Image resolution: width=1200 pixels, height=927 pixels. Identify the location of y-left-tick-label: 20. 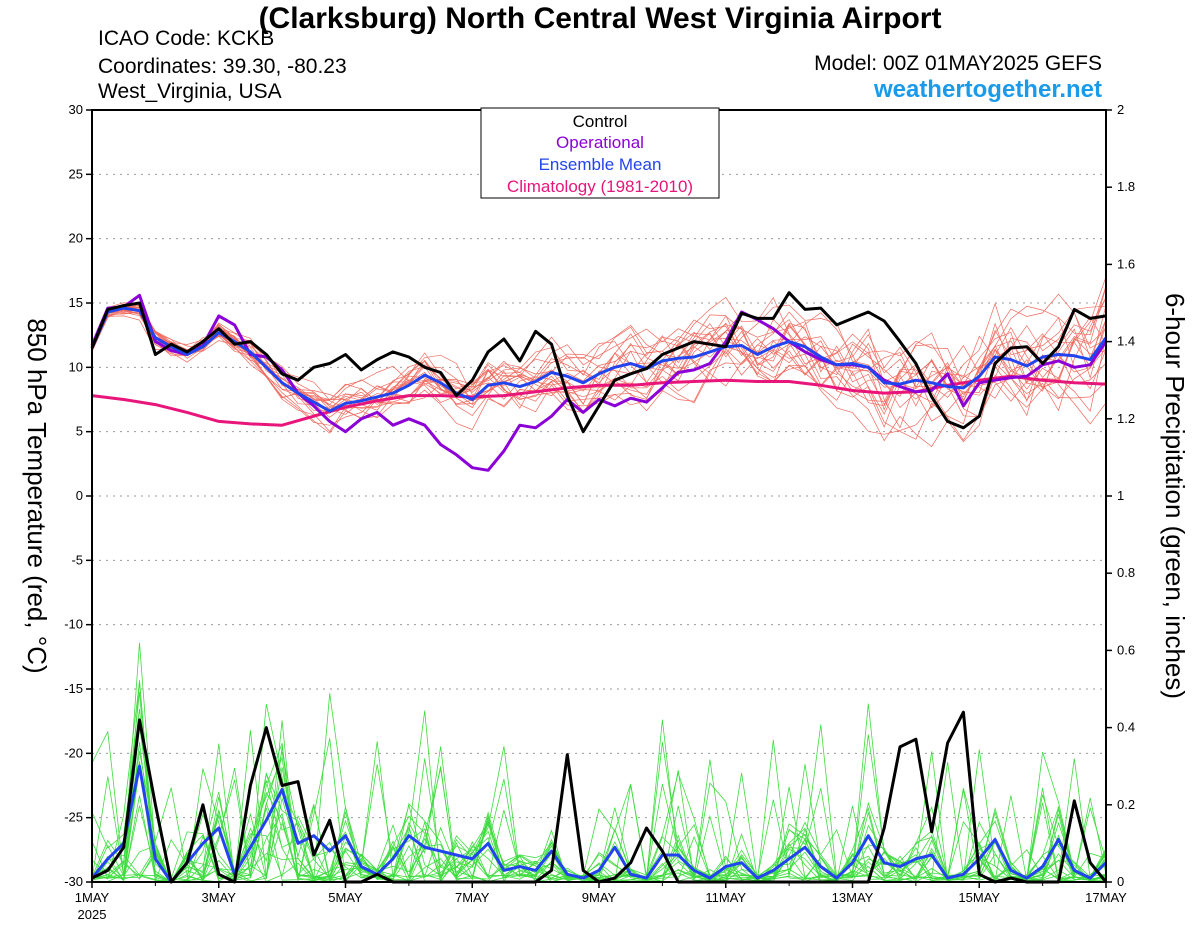
(76, 238).